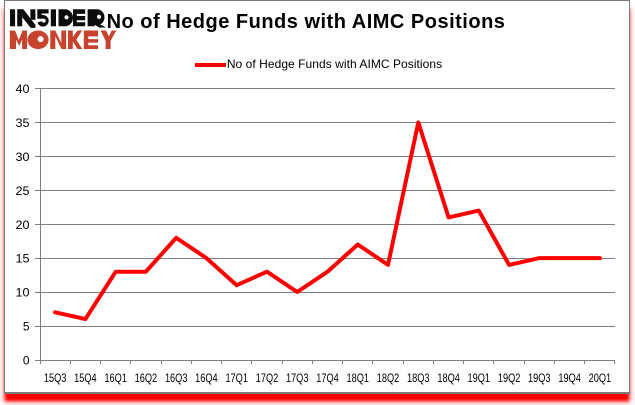  Describe the element at coordinates (23, 259) in the screenshot. I see `svg-text: 15` at that location.